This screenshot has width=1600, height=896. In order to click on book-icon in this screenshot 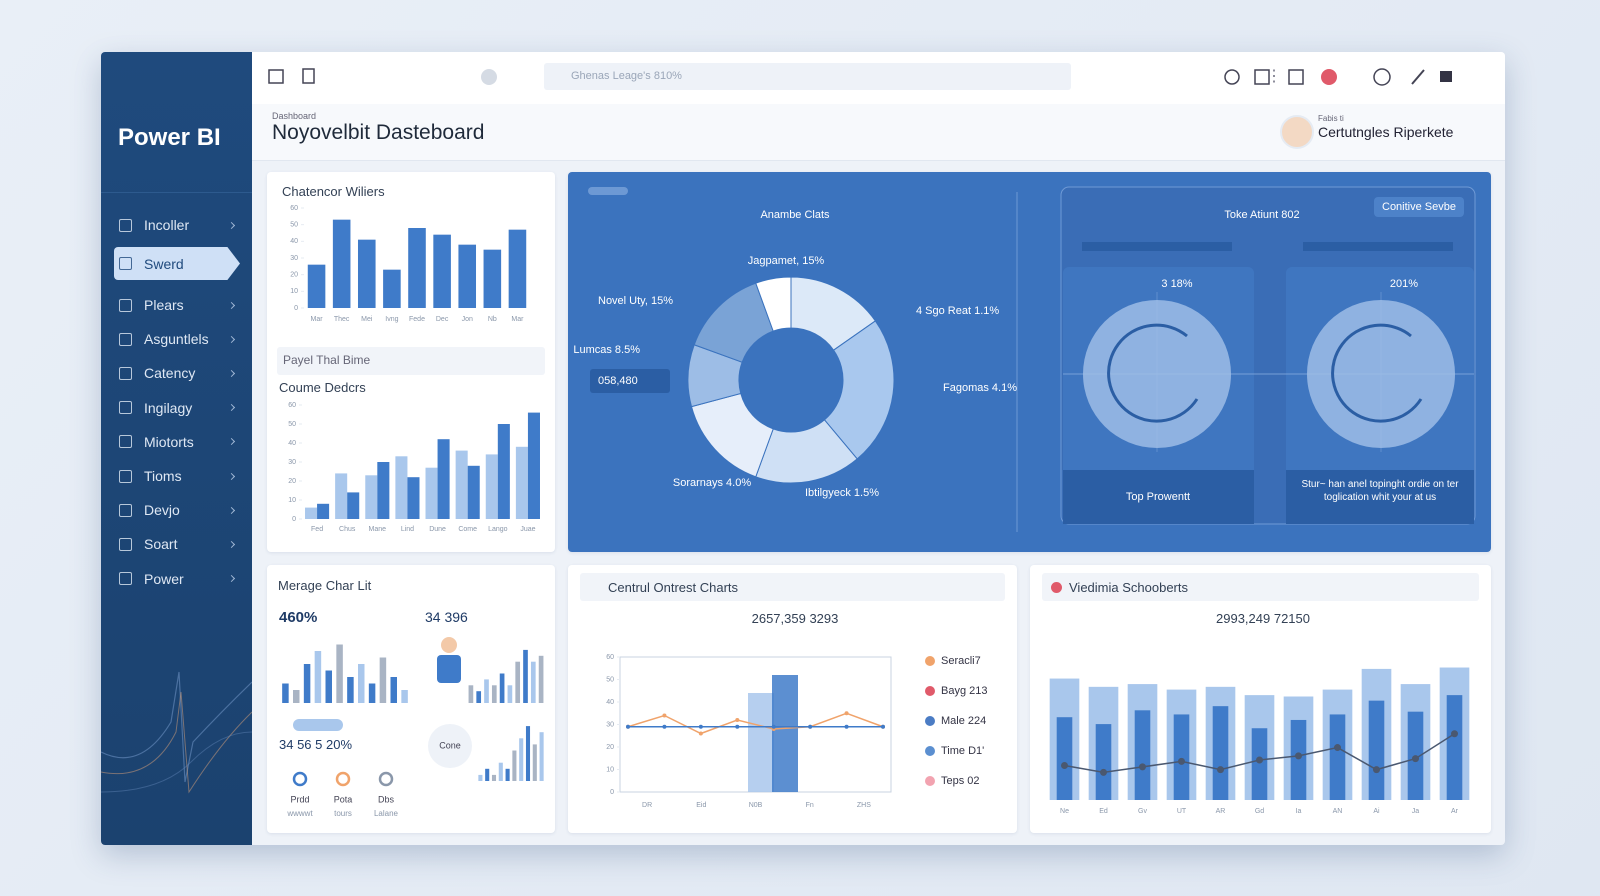, I will do `click(276, 76)`.